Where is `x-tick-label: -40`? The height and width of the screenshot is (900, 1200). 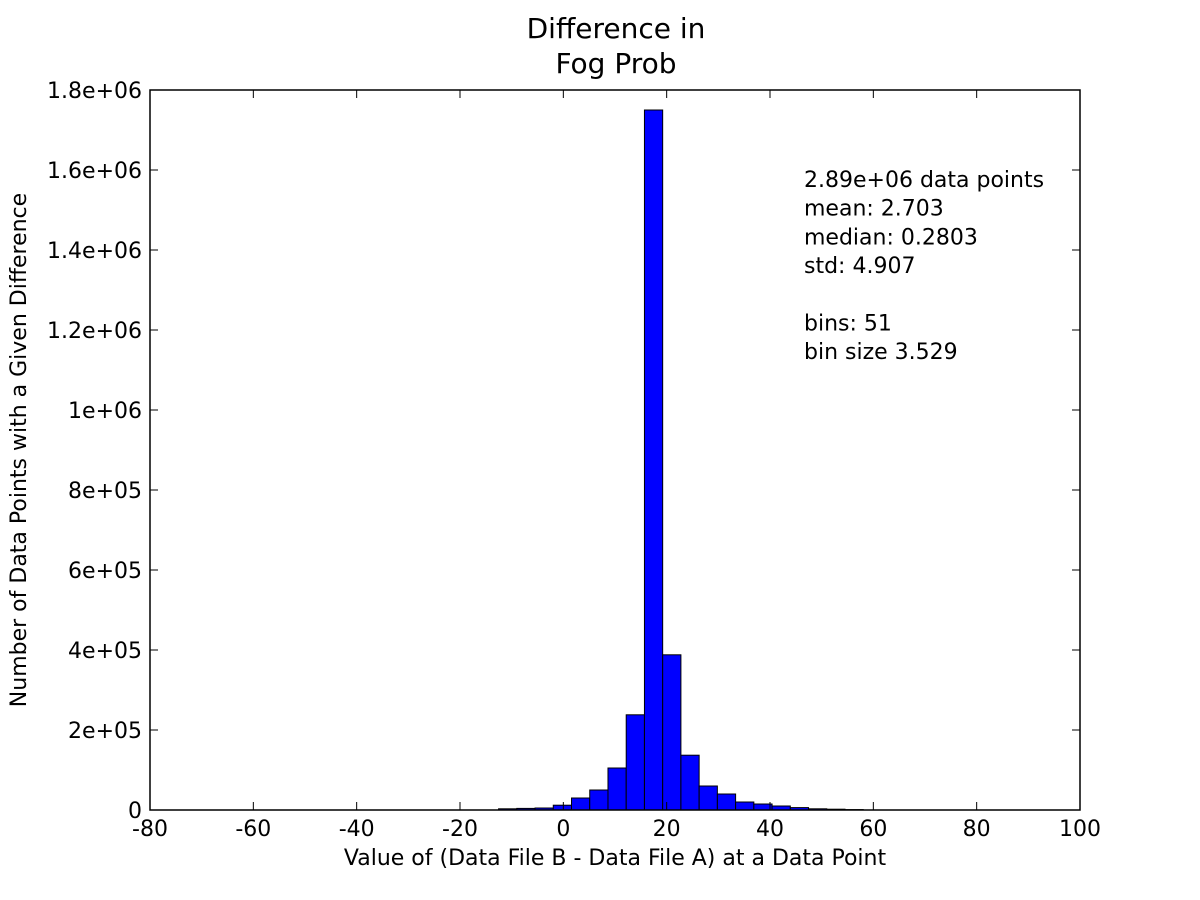 x-tick-label: -40 is located at coordinates (357, 829).